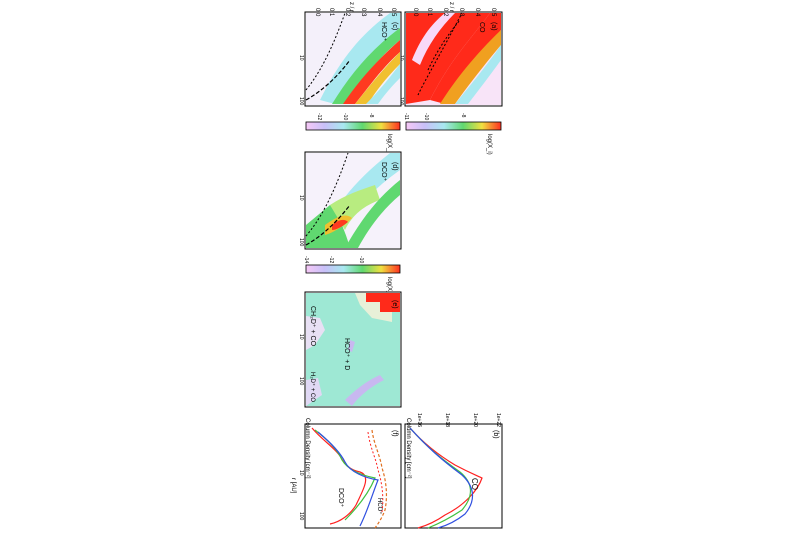 The height and width of the screenshot is (533, 800). I want to click on panel-c-ytick-3: 0.3, so click(363, 12).